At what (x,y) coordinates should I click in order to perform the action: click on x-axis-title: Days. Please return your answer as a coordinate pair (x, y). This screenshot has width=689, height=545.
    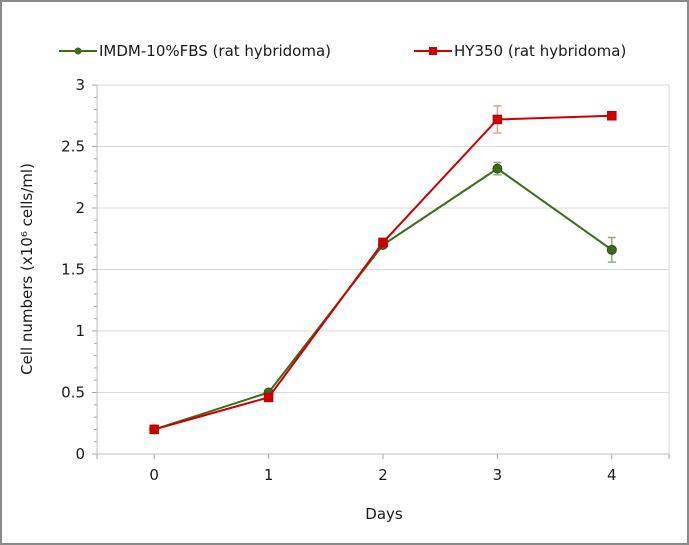
    Looking at the image, I should click on (384, 514).